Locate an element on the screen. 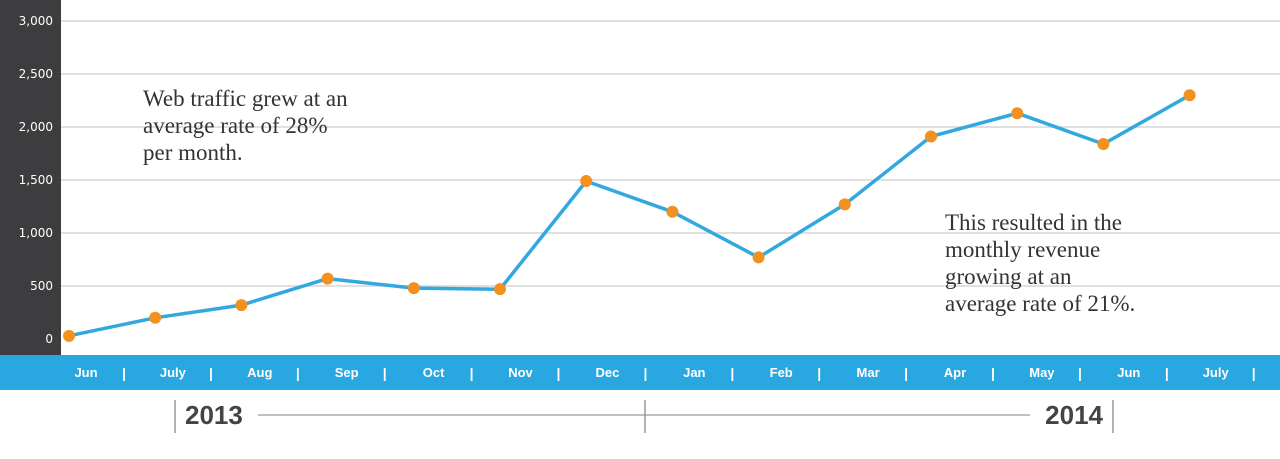 The image size is (1280, 459). y-tick-label: 3,000 is located at coordinates (36, 21).